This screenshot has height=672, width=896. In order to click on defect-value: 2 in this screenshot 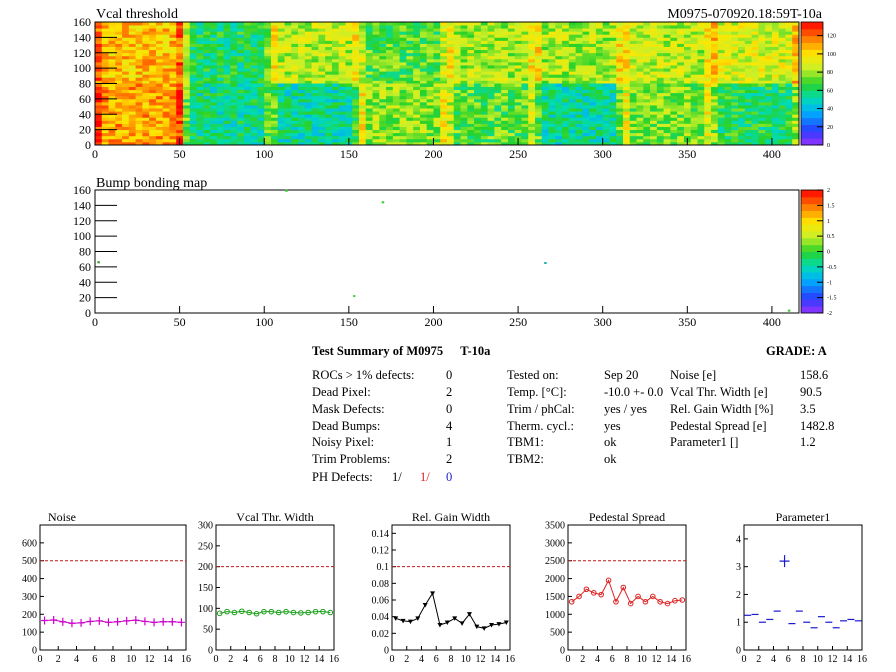, I will do `click(449, 392)`.